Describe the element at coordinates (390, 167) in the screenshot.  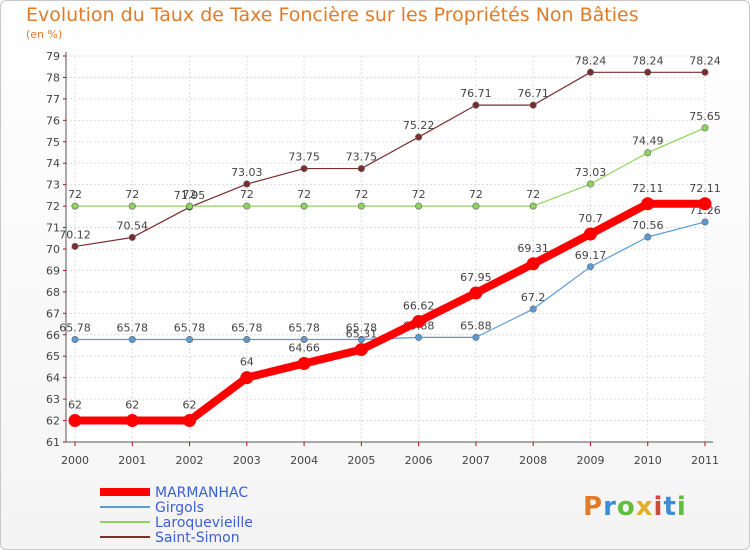
I see `series-line-laroquevieille` at that location.